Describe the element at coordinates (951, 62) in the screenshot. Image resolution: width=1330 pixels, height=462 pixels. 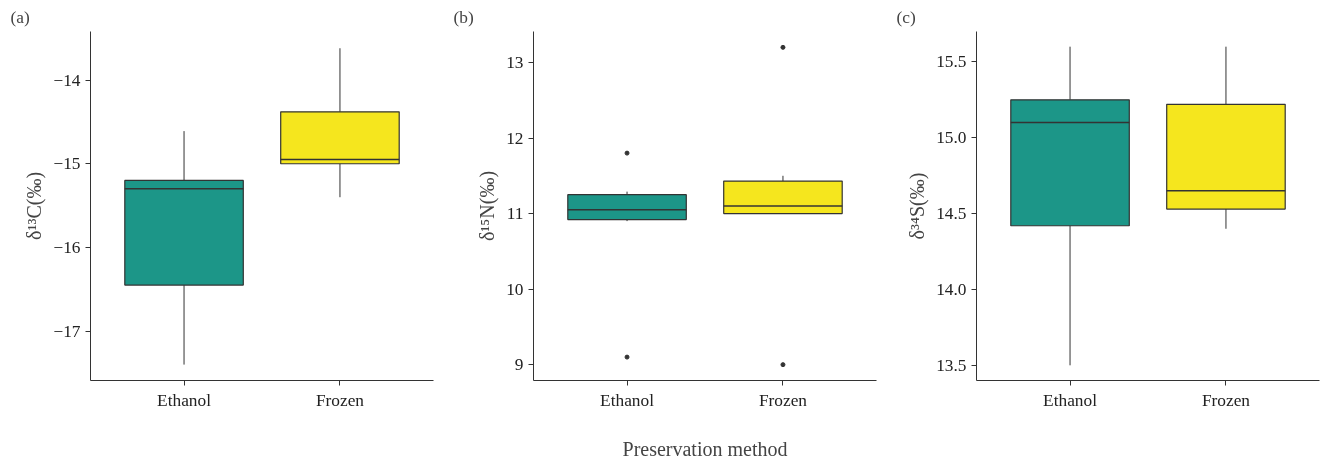
I see `y-tick-label: 15.5` at that location.